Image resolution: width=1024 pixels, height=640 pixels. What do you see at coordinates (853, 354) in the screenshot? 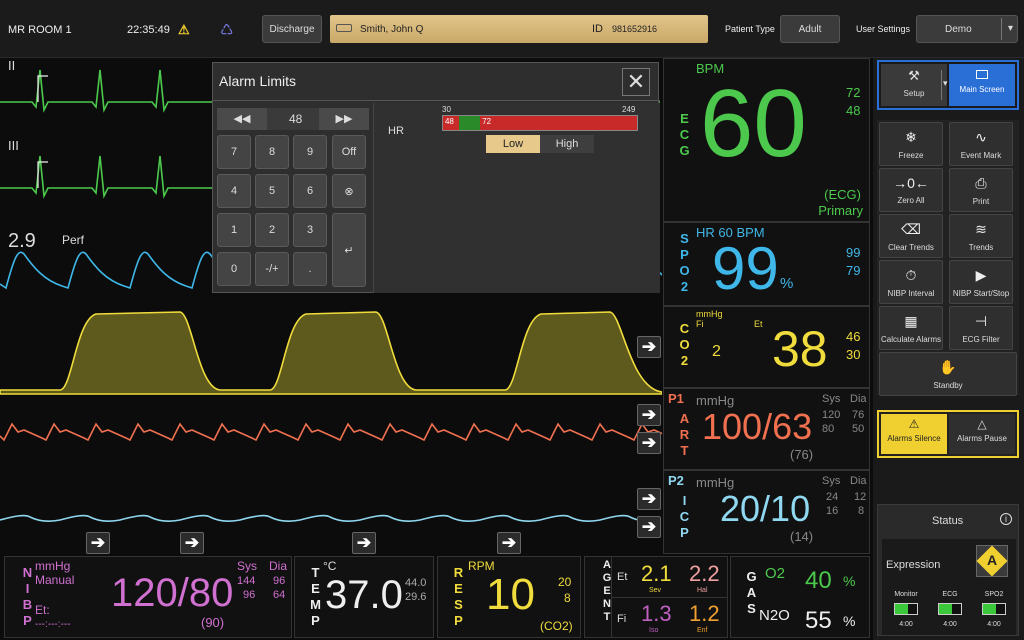
I see `co2-lower-limit: 30` at bounding box center [853, 354].